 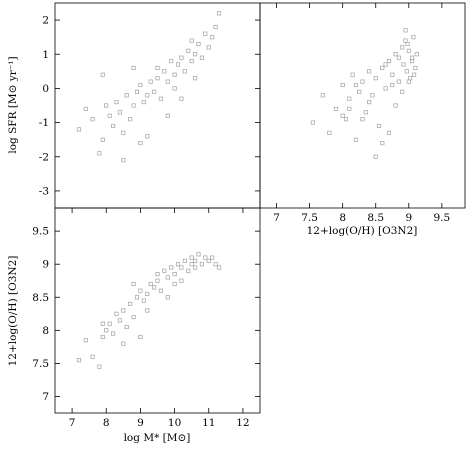 What do you see at coordinates (44, 123) in the screenshot?
I see `y-tick-label: -1` at bounding box center [44, 123].